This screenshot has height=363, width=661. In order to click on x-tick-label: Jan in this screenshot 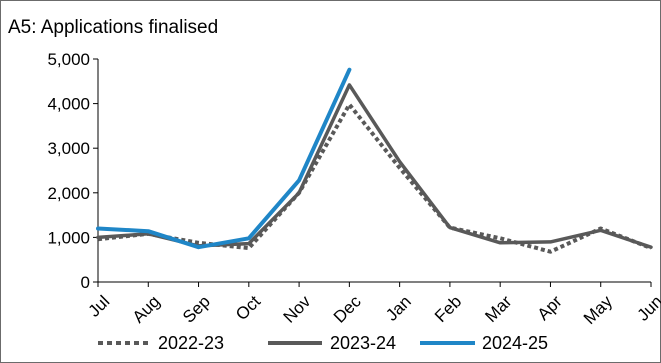, I will do `click(398, 308)`.